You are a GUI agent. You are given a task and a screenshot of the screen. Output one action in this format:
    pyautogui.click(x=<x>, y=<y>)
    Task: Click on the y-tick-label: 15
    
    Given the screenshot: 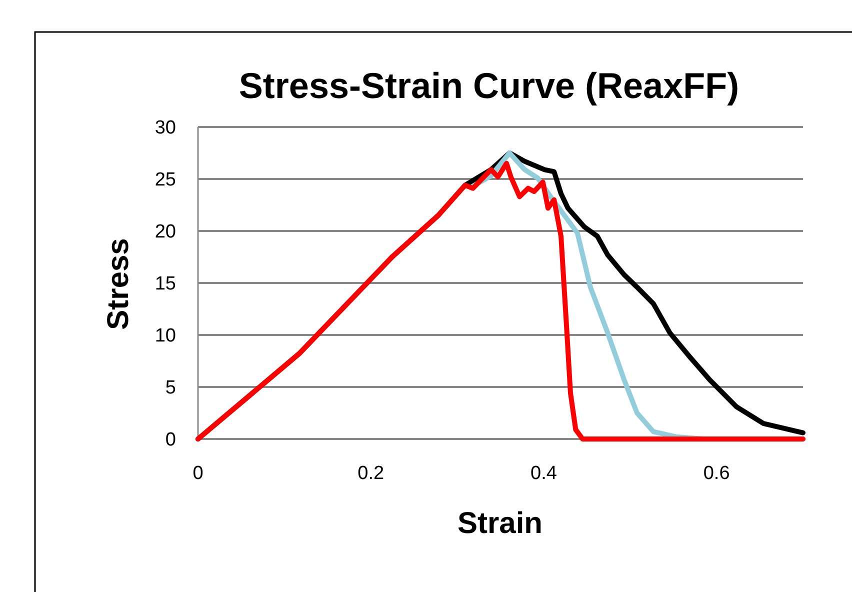 What is the action you would take?
    pyautogui.click(x=165, y=284)
    